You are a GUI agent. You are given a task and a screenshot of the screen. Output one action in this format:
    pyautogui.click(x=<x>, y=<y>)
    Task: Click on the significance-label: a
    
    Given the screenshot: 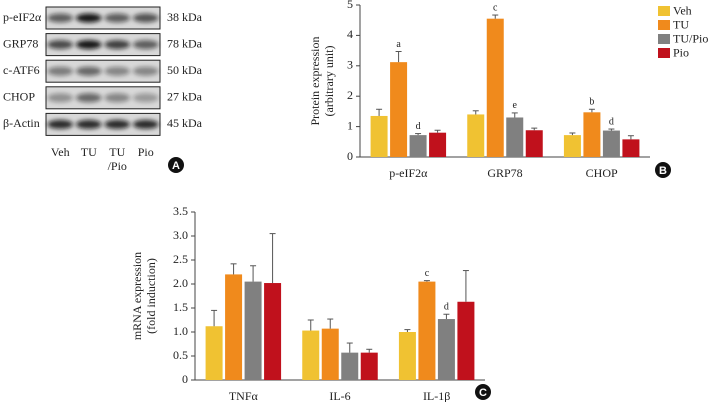 What is the action you would take?
    pyautogui.click(x=398, y=44)
    